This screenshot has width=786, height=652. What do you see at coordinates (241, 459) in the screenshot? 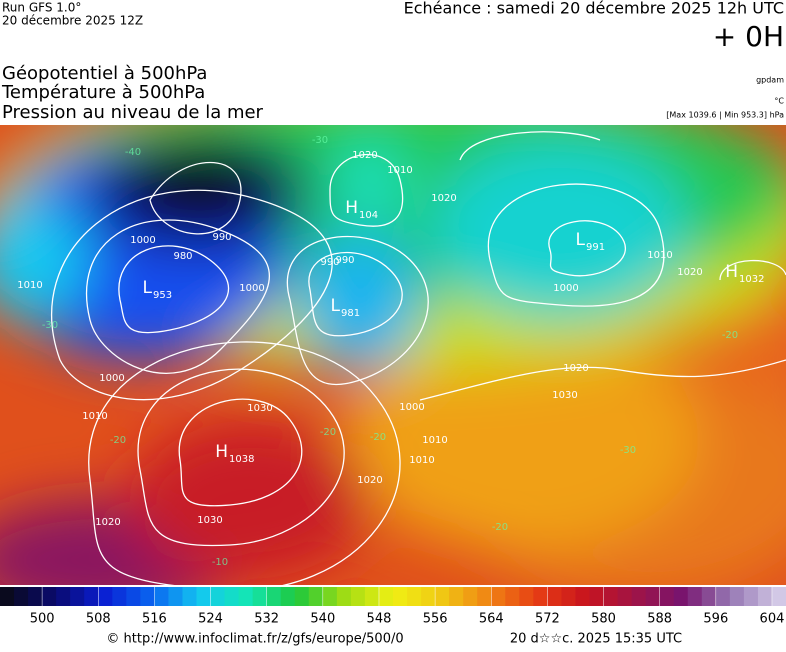
I see `center-value: 1038` at bounding box center [241, 459].